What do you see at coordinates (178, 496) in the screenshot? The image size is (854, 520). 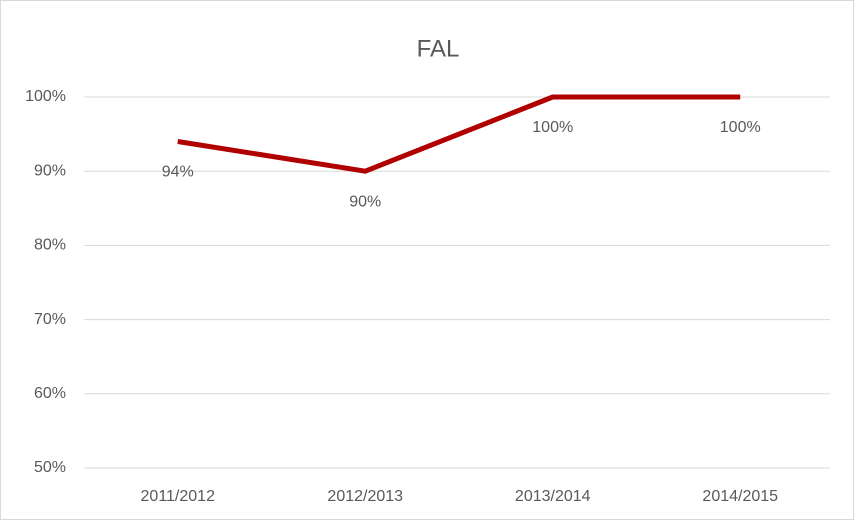 I see `x-tick-label: 2011/2012` at bounding box center [178, 496].